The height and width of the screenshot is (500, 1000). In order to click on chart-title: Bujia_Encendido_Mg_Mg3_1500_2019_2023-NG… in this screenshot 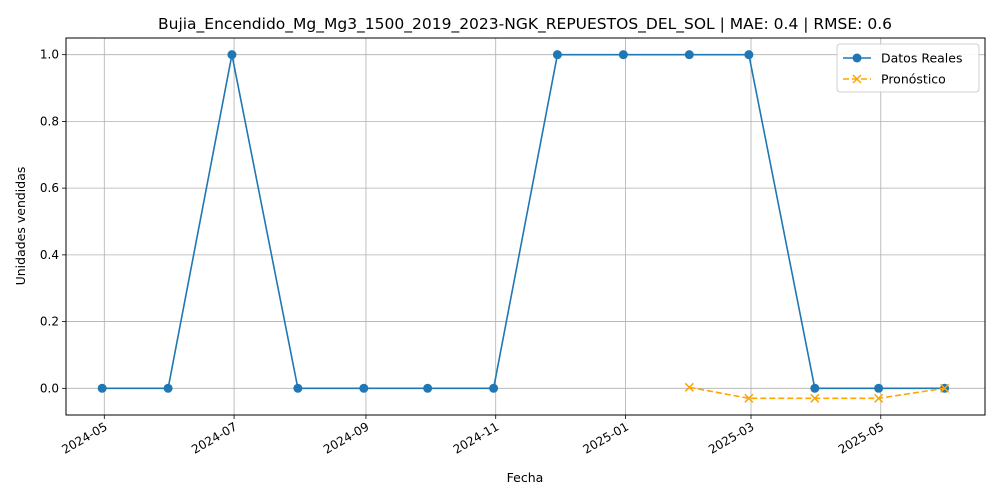, I will do `click(525, 24)`.